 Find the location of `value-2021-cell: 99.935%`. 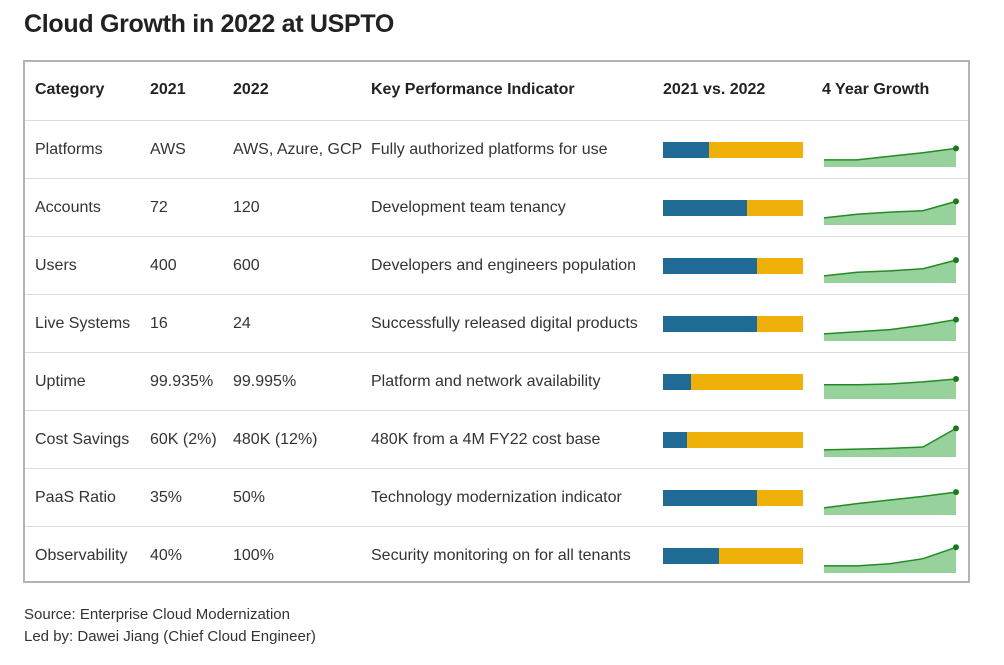

value-2021-cell: 99.935% is located at coordinates (182, 381).